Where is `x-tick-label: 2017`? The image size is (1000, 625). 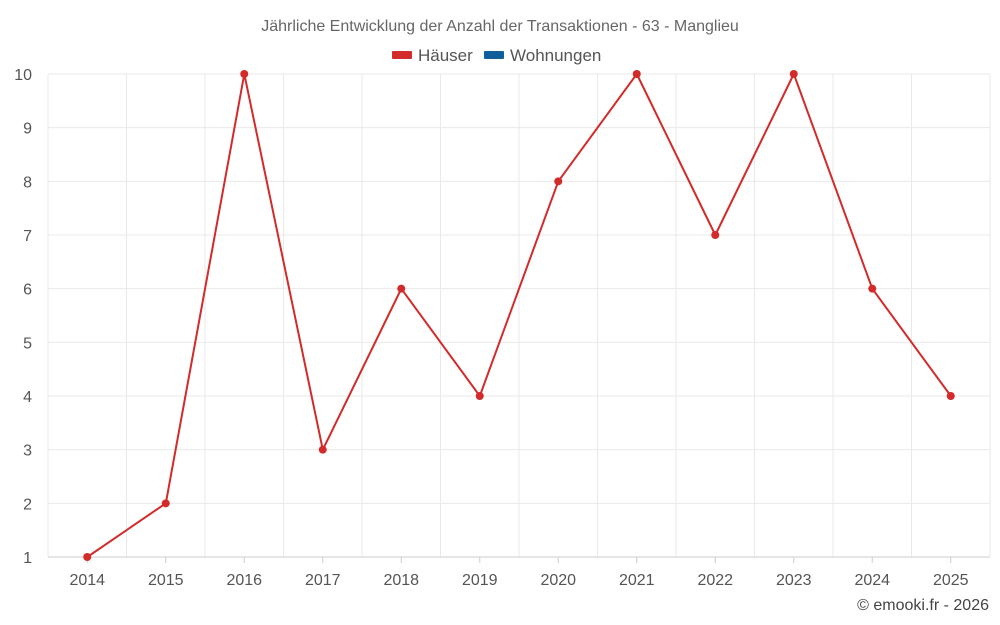 x-tick-label: 2017 is located at coordinates (323, 580).